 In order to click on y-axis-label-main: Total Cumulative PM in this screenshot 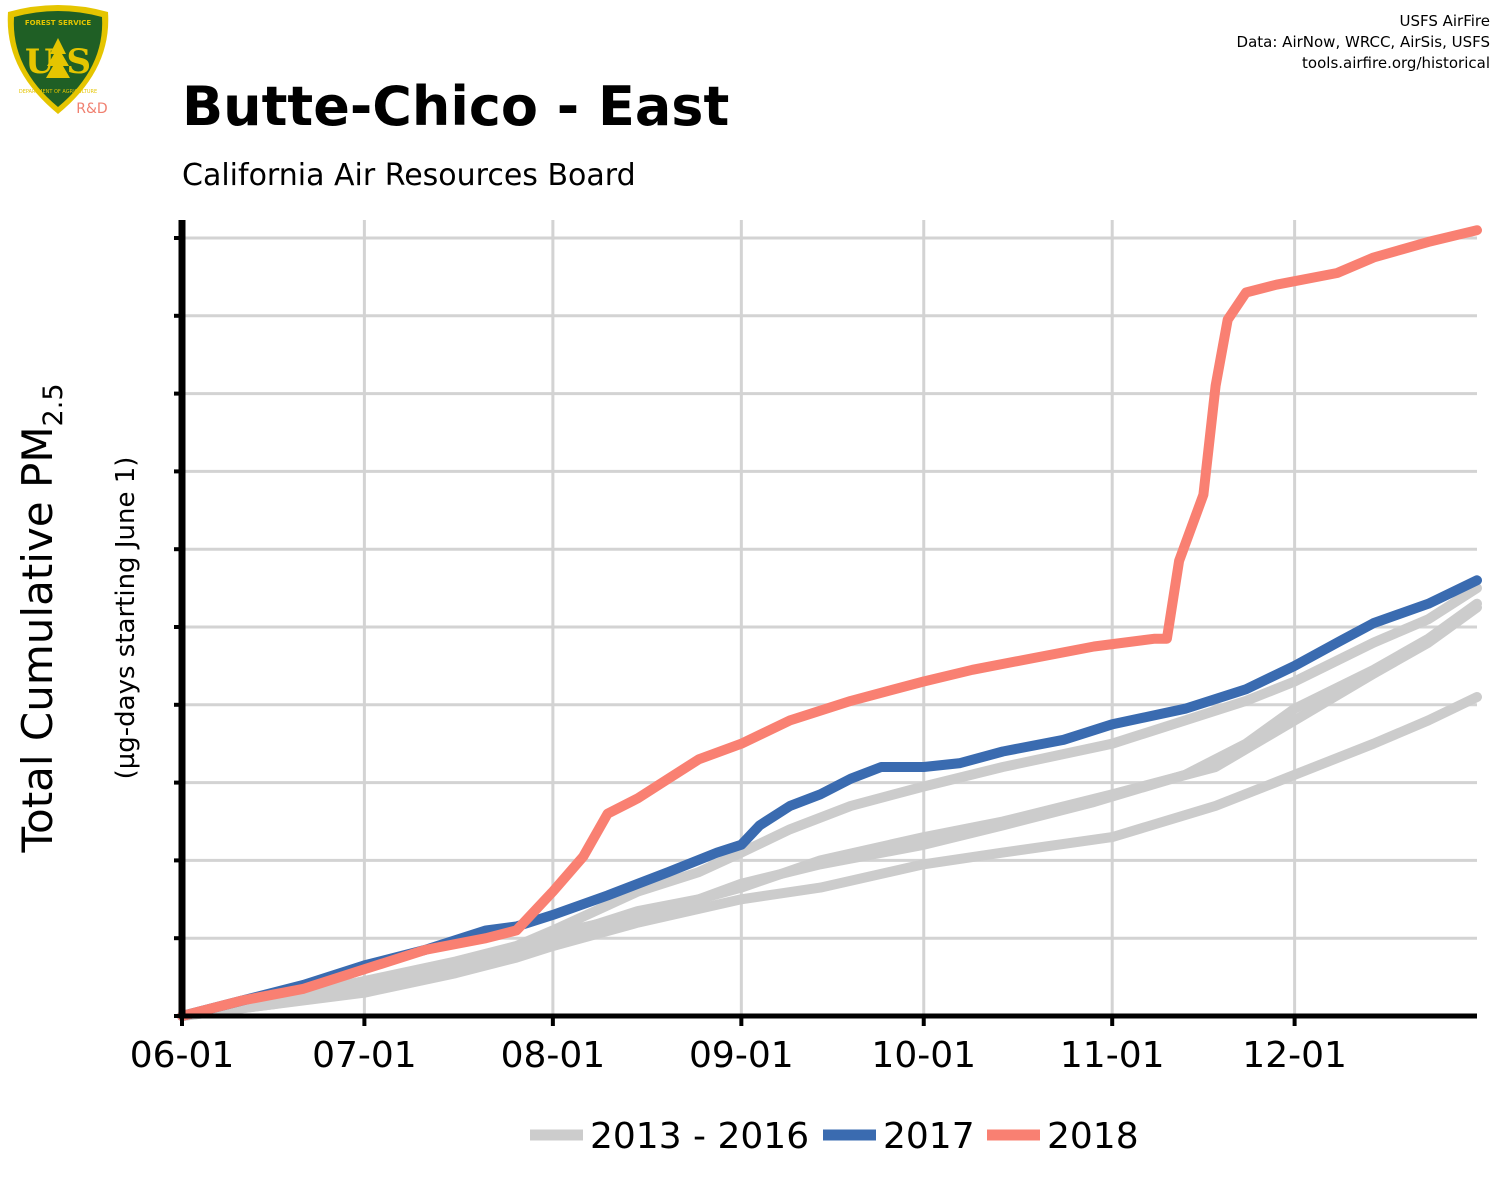, I will do `click(37, 639)`.